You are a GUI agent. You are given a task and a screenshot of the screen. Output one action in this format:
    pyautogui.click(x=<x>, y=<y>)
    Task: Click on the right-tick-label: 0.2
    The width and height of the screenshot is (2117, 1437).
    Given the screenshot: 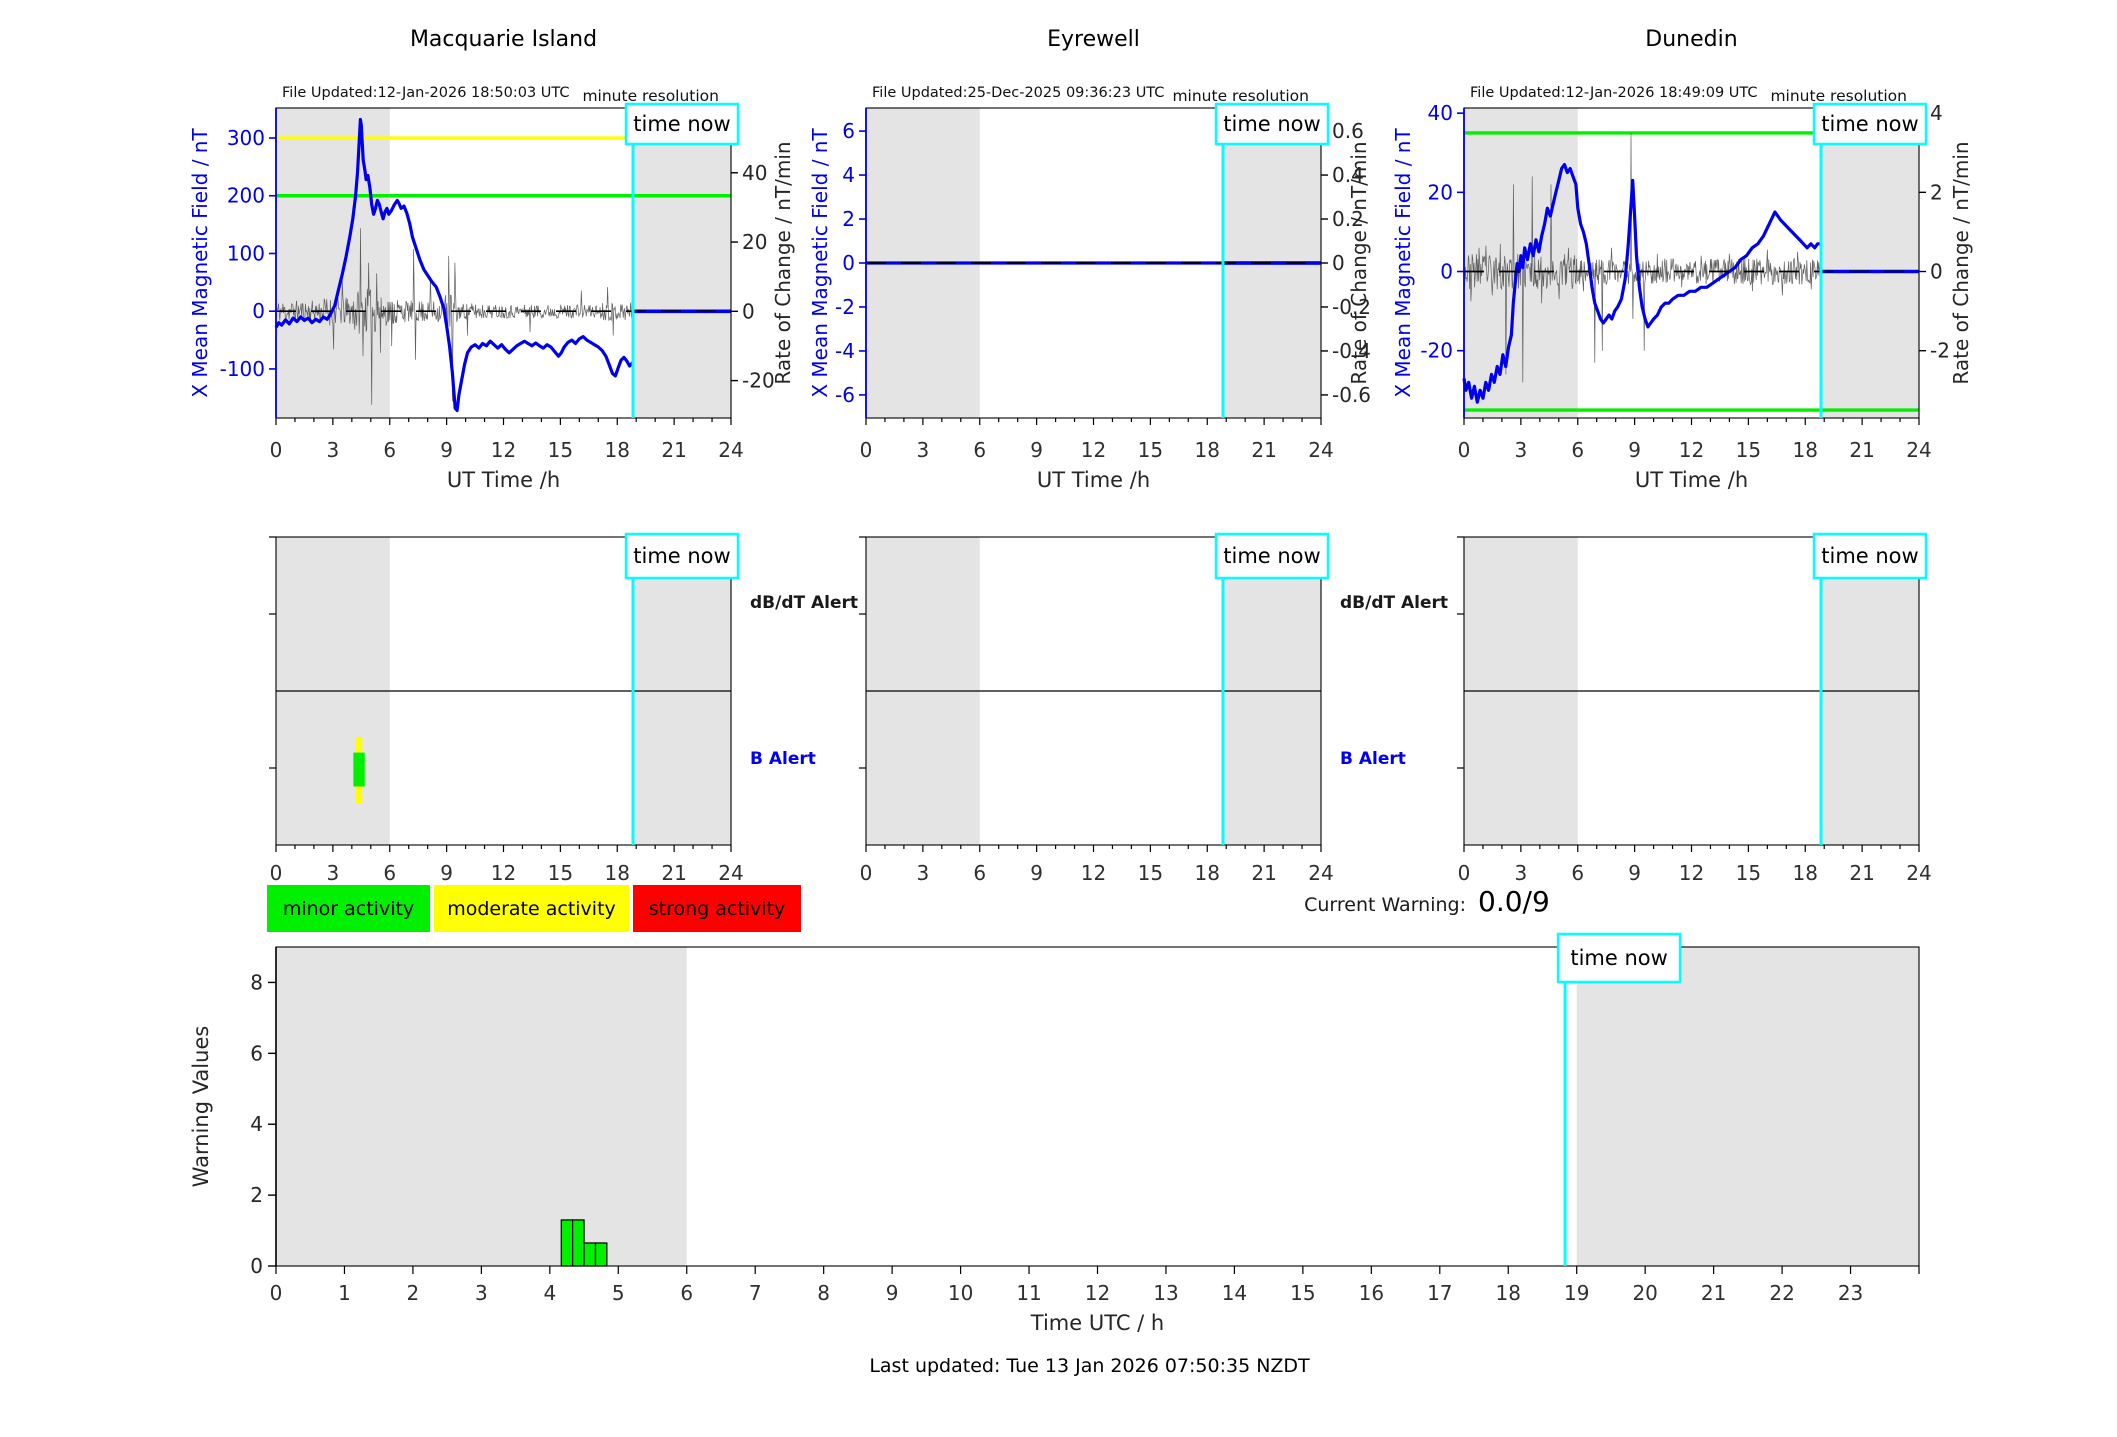 What is the action you would take?
    pyautogui.click(x=1348, y=219)
    